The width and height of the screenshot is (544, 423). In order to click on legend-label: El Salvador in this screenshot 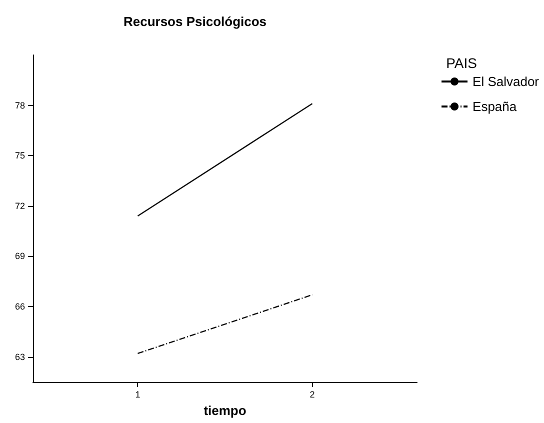, I will do `click(506, 81)`.